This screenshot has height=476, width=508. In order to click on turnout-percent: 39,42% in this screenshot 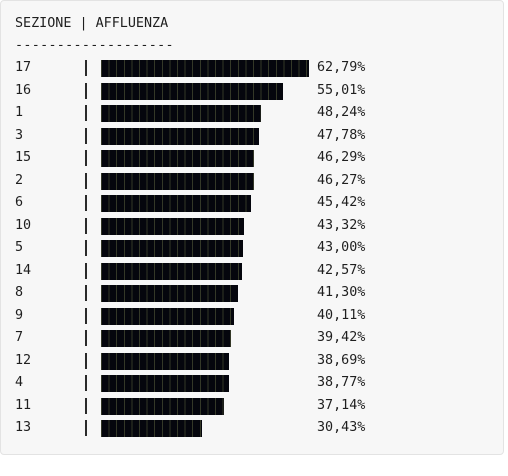, I will do `click(341, 337)`.